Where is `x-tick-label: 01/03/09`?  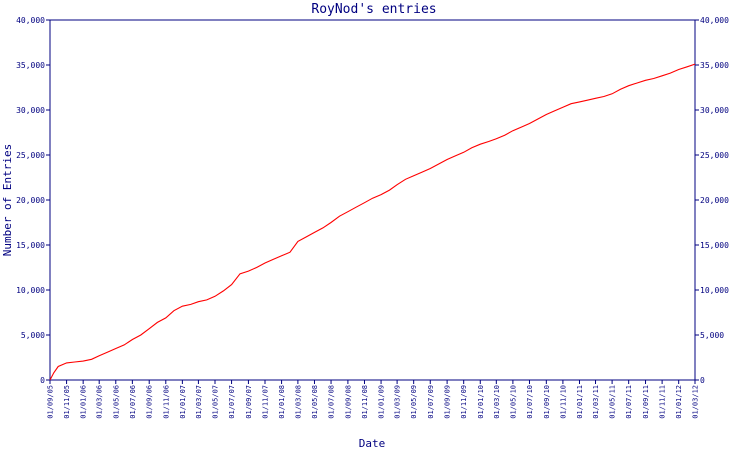 x-tick-label: 01/03/09 is located at coordinates (398, 402).